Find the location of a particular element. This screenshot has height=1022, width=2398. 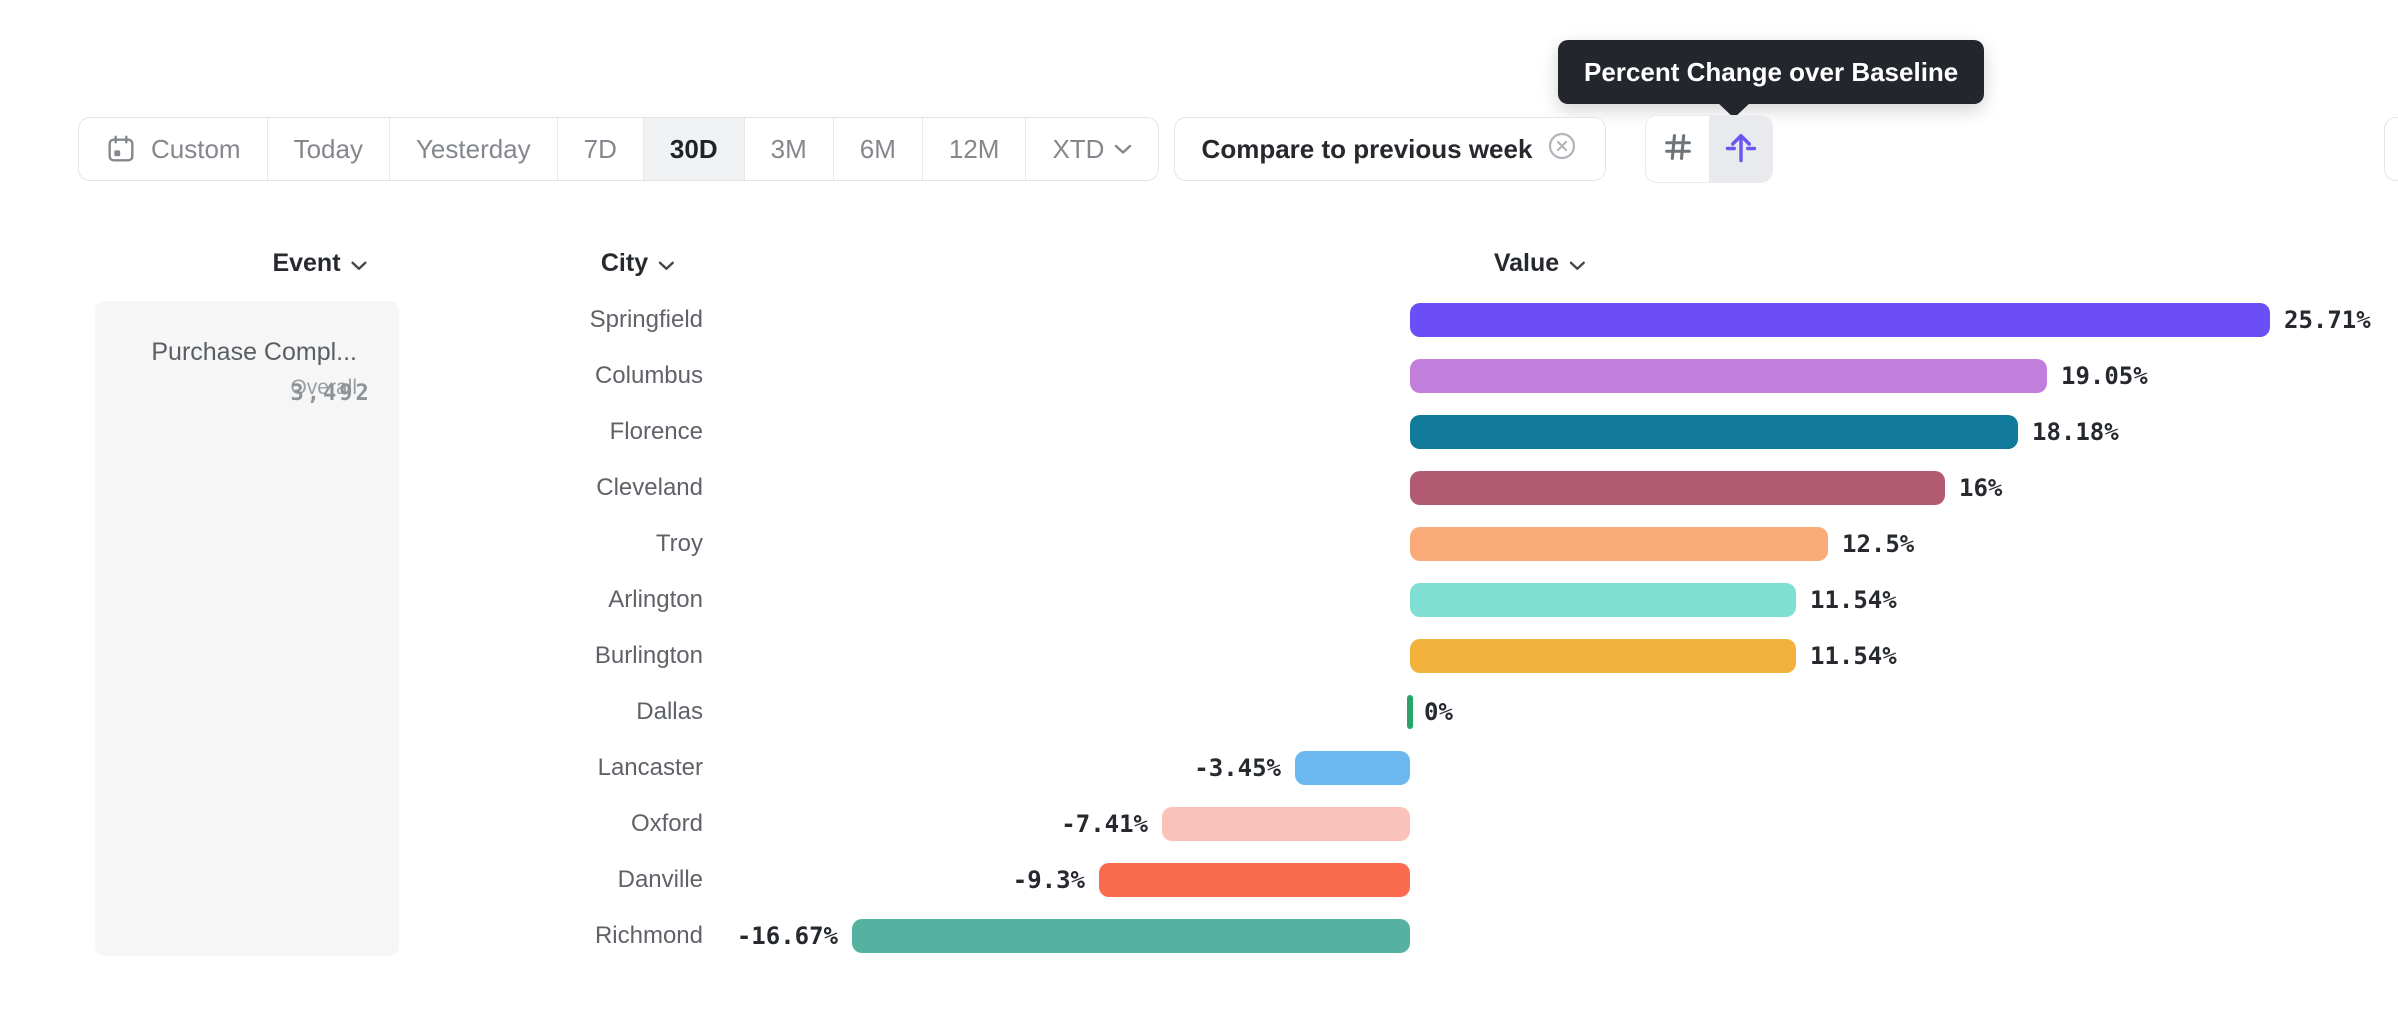

city-label: Danville is located at coordinates (660, 879).